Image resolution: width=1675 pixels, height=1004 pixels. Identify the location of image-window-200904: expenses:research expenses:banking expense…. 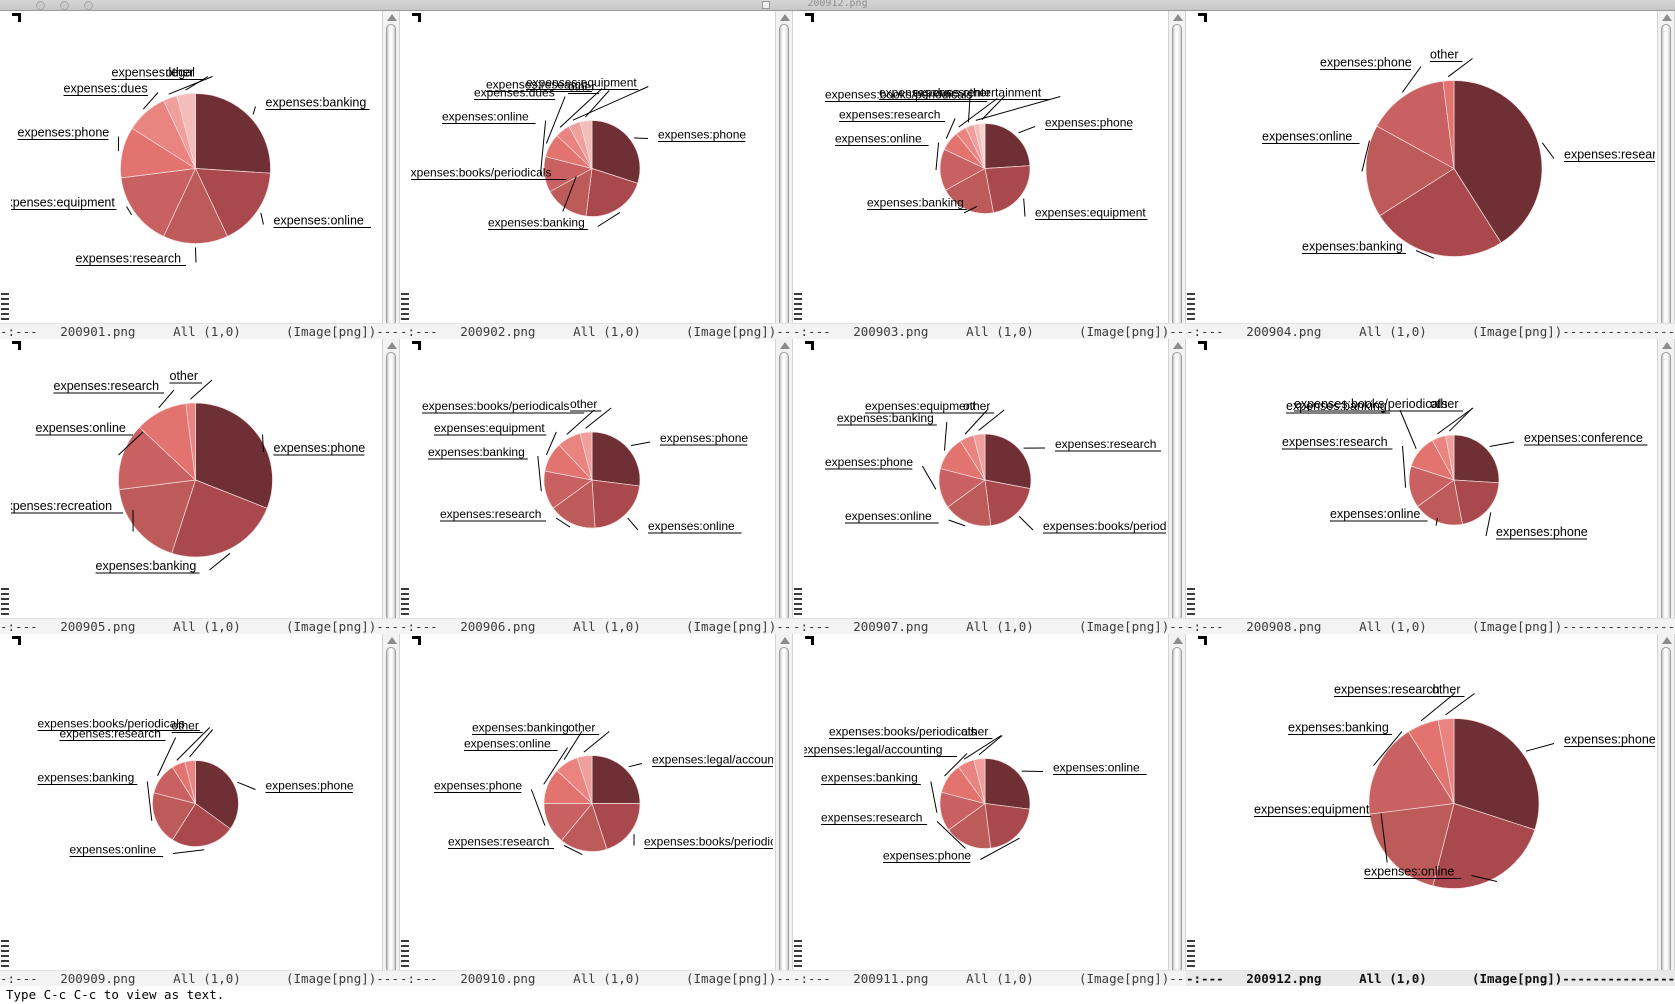
(1430, 175).